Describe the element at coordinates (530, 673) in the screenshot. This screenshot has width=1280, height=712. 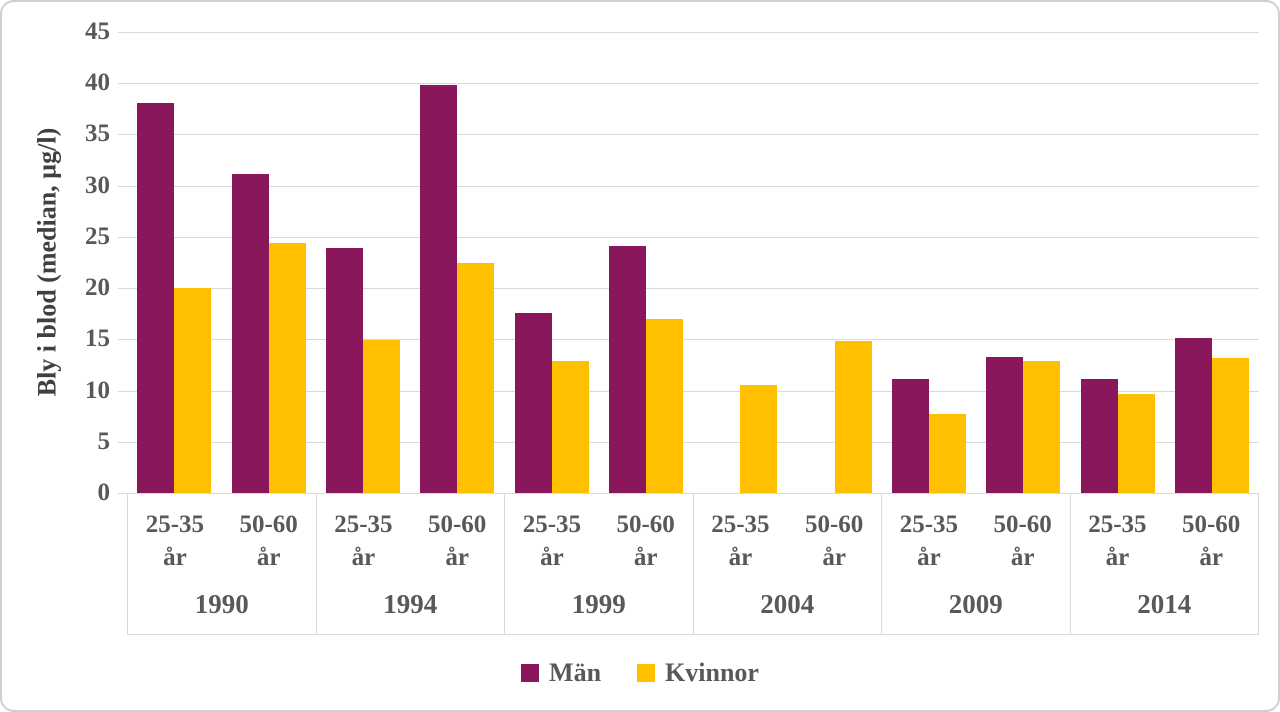
I see `legend-swatch-män` at that location.